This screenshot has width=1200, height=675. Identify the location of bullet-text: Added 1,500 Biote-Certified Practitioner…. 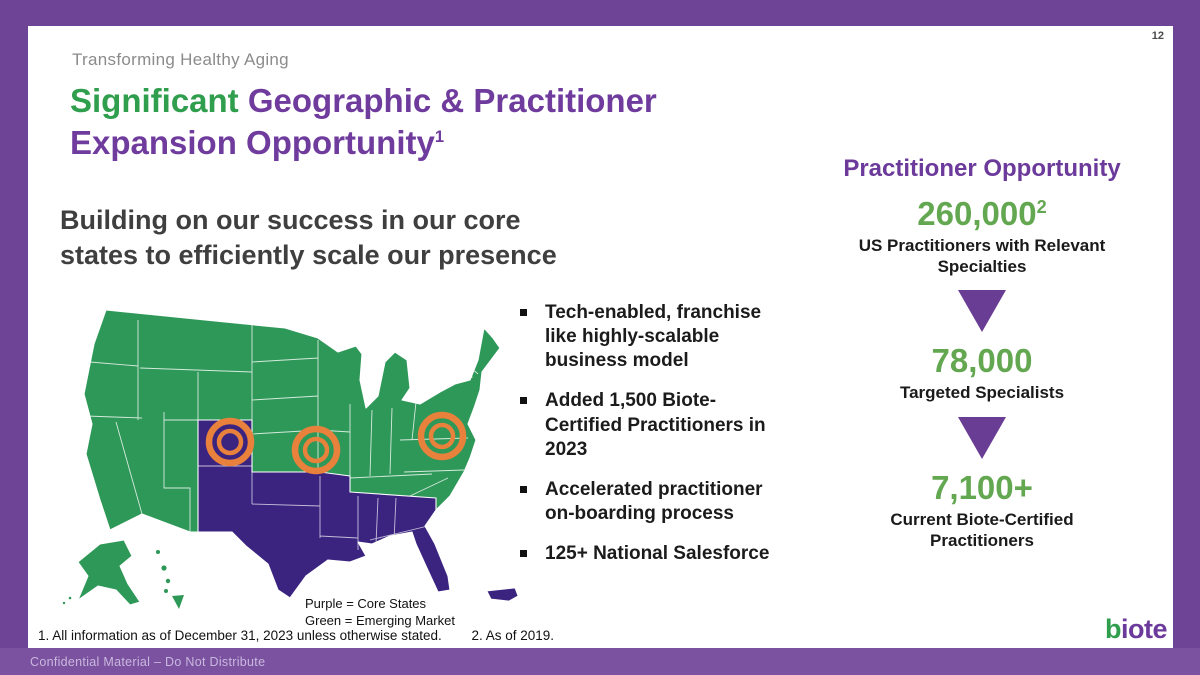
(655, 425).